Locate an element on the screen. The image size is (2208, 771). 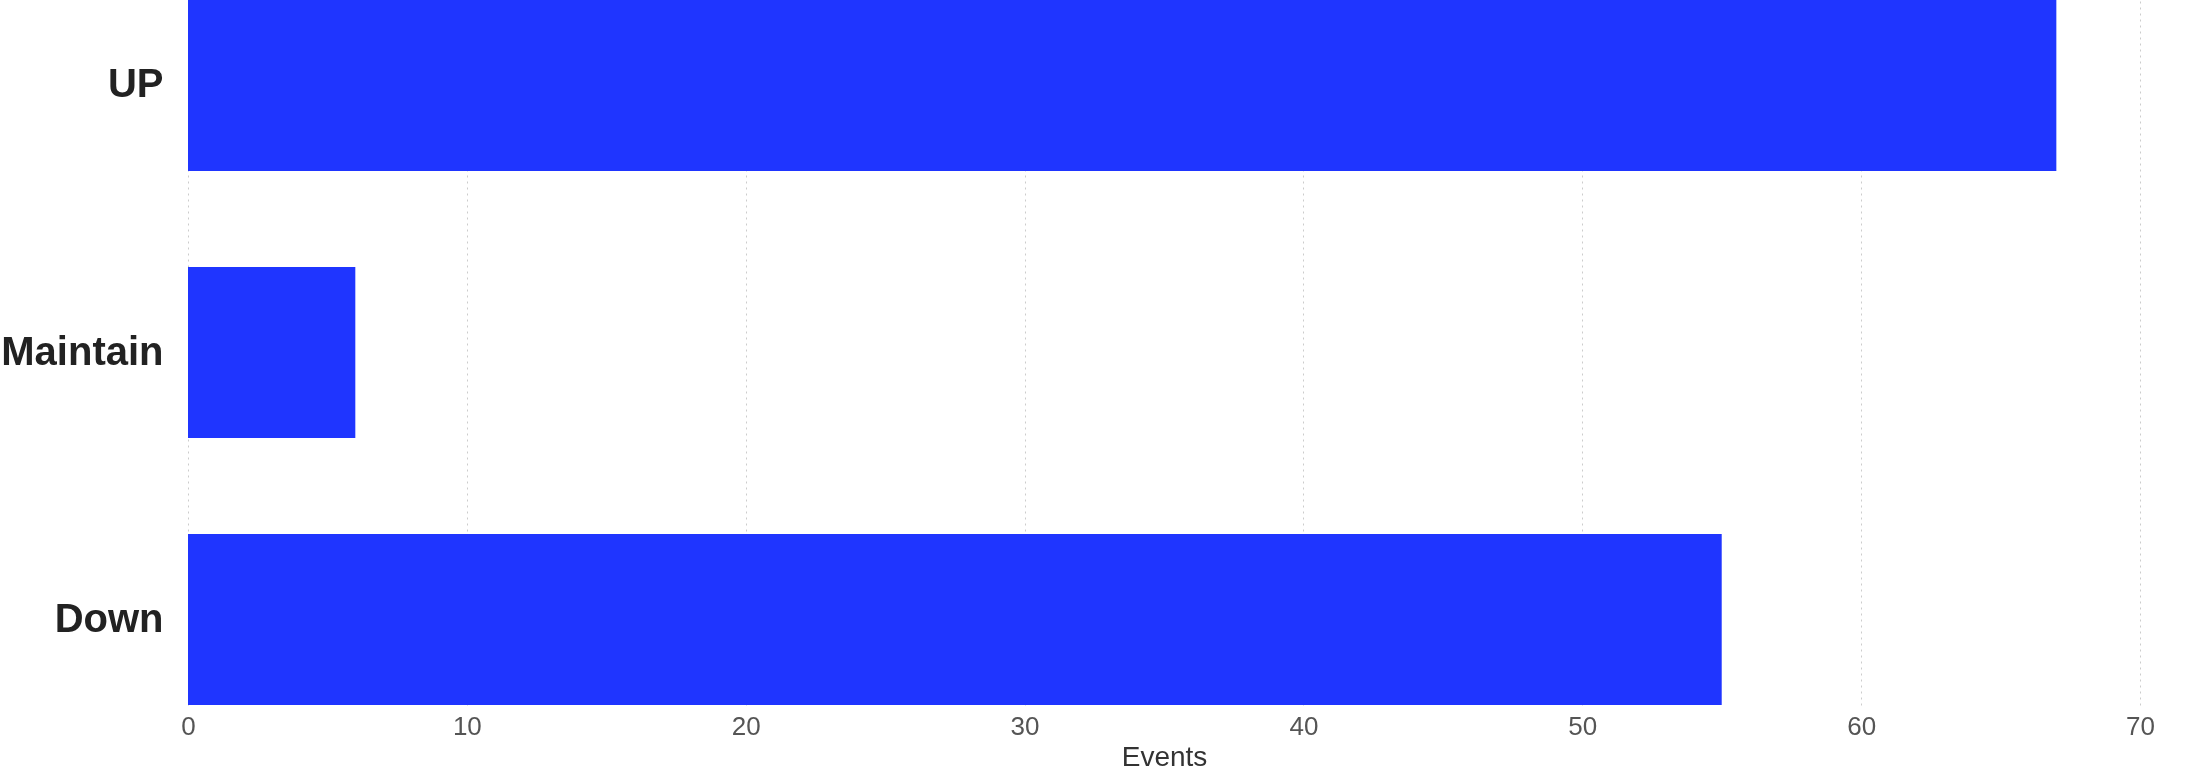
y-tick-label: UP is located at coordinates (135, 83).